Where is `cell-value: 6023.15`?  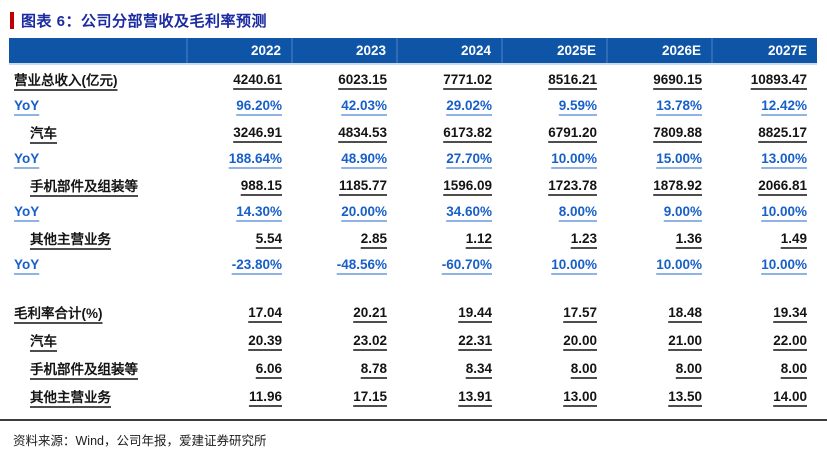
cell-value: 6023.15 is located at coordinates (362, 79).